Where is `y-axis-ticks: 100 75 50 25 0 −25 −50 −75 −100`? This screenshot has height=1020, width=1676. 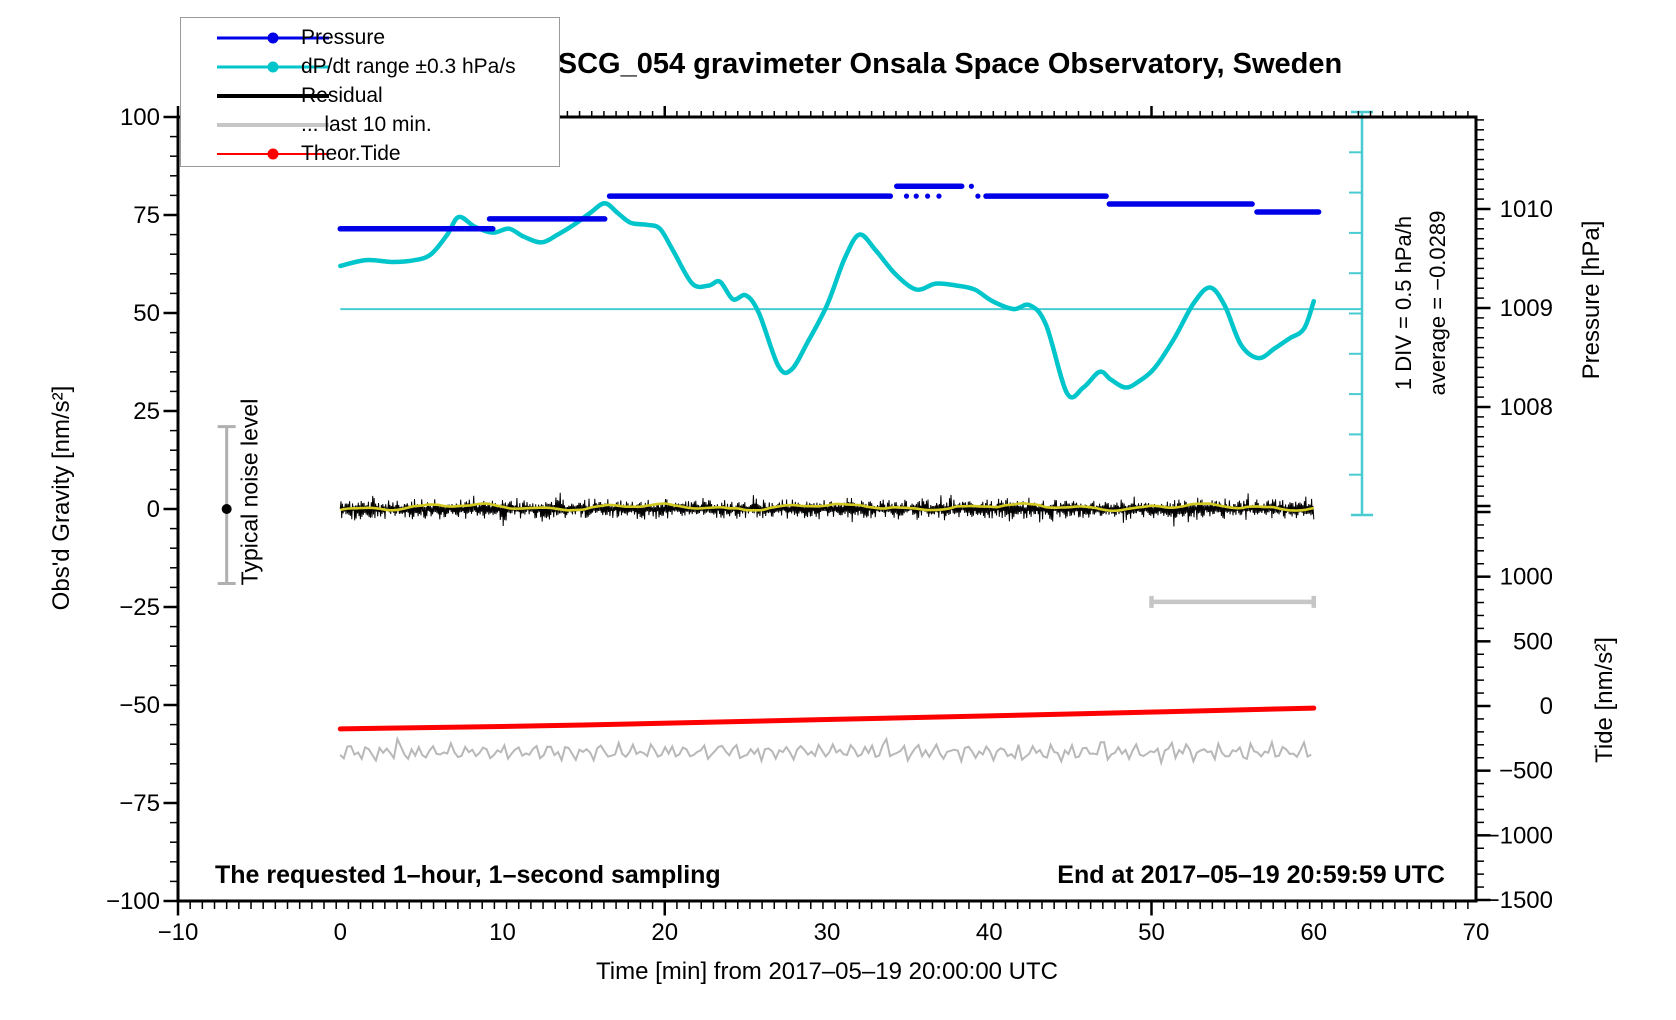 y-axis-ticks: 100 75 50 25 0 −25 −50 −75 −100 is located at coordinates (141, 509).